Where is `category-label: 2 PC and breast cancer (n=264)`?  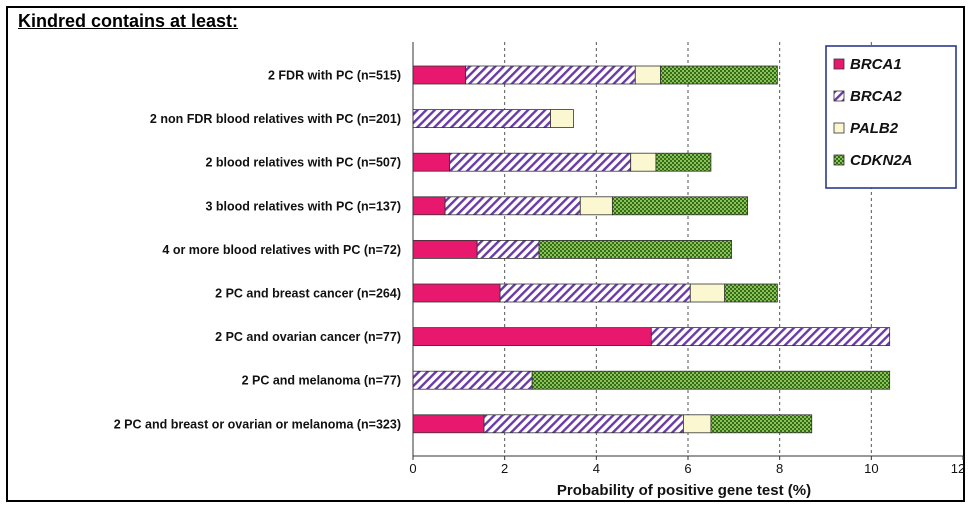
category-label: 2 PC and breast cancer (n=264) is located at coordinates (308, 294).